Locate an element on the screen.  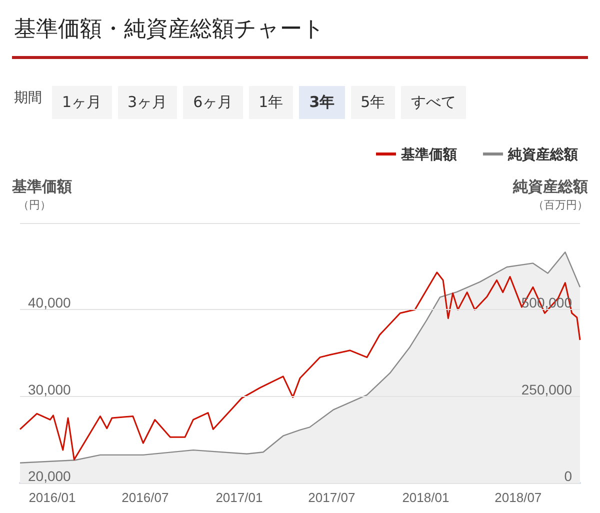
y2-tick-label: 250,000 is located at coordinates (546, 389).